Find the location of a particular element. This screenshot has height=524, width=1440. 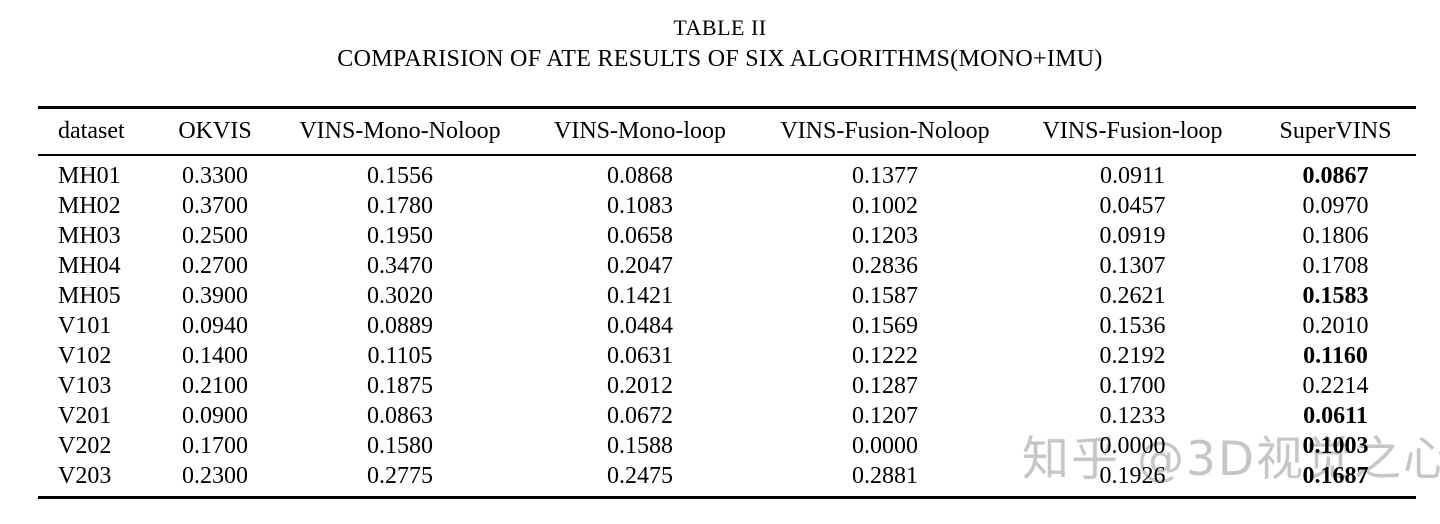

value-cell: 0.1950 is located at coordinates (400, 236).